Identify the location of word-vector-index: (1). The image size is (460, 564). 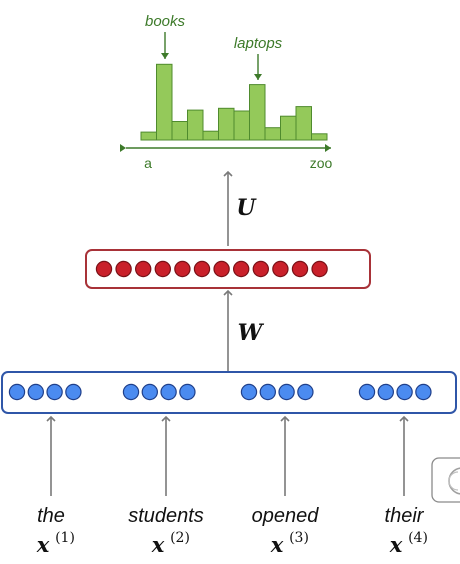
(65, 538).